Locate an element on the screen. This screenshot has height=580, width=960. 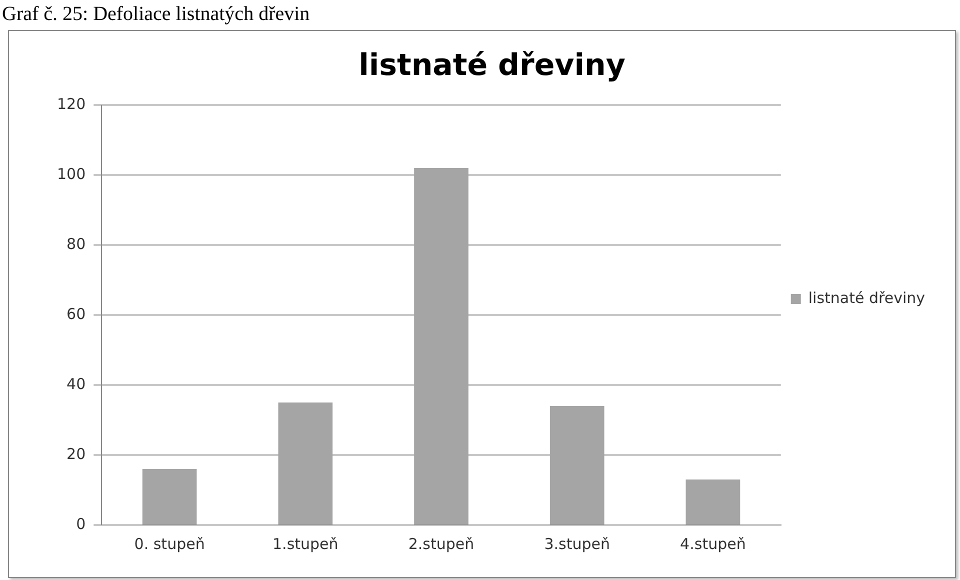
y-tick-label: 20 is located at coordinates (76, 453).